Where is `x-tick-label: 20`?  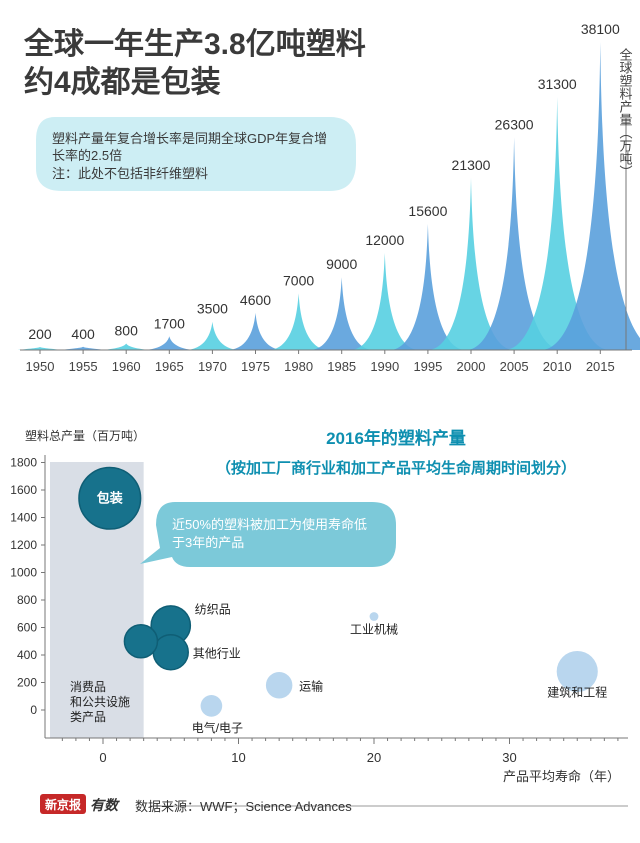 x-tick-label: 20 is located at coordinates (374, 757).